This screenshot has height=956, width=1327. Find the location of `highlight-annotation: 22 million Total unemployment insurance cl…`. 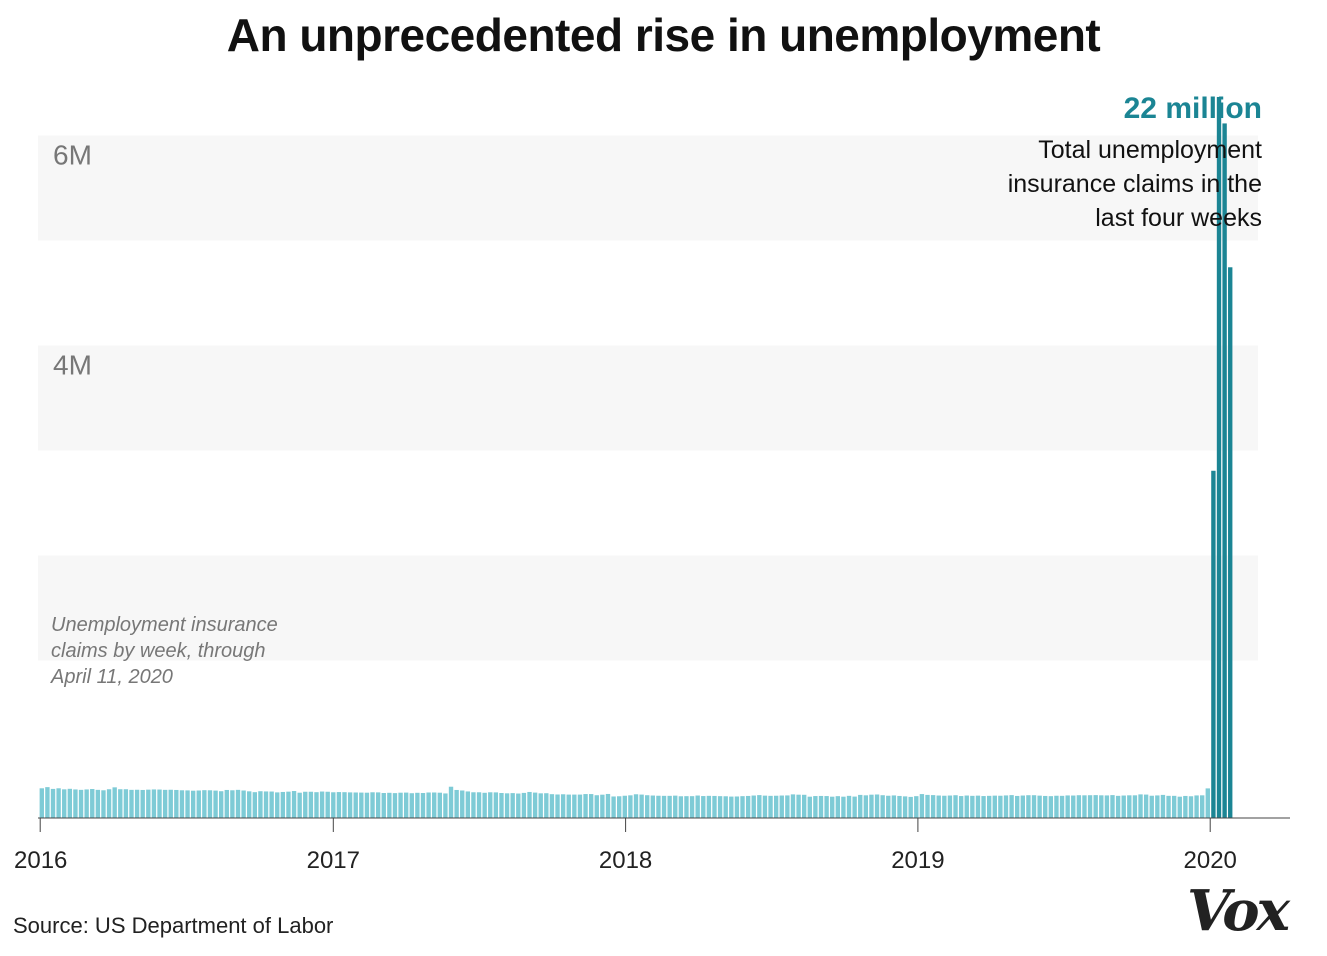

highlight-annotation: 22 million Total unemployment insurance cl… is located at coordinates (1135, 162).